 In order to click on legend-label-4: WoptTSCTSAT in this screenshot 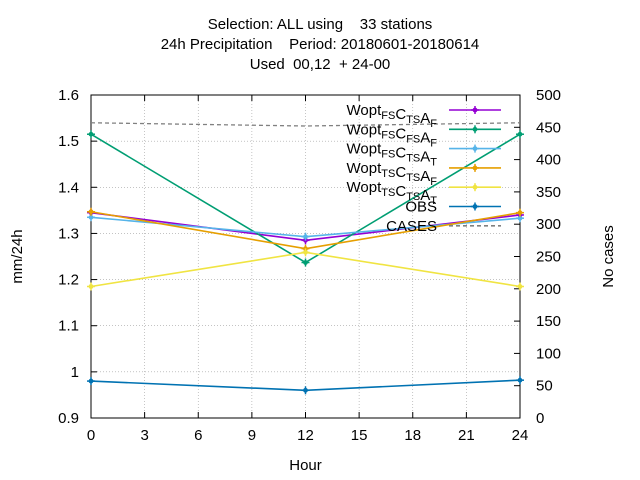, I will do `click(392, 193)`.